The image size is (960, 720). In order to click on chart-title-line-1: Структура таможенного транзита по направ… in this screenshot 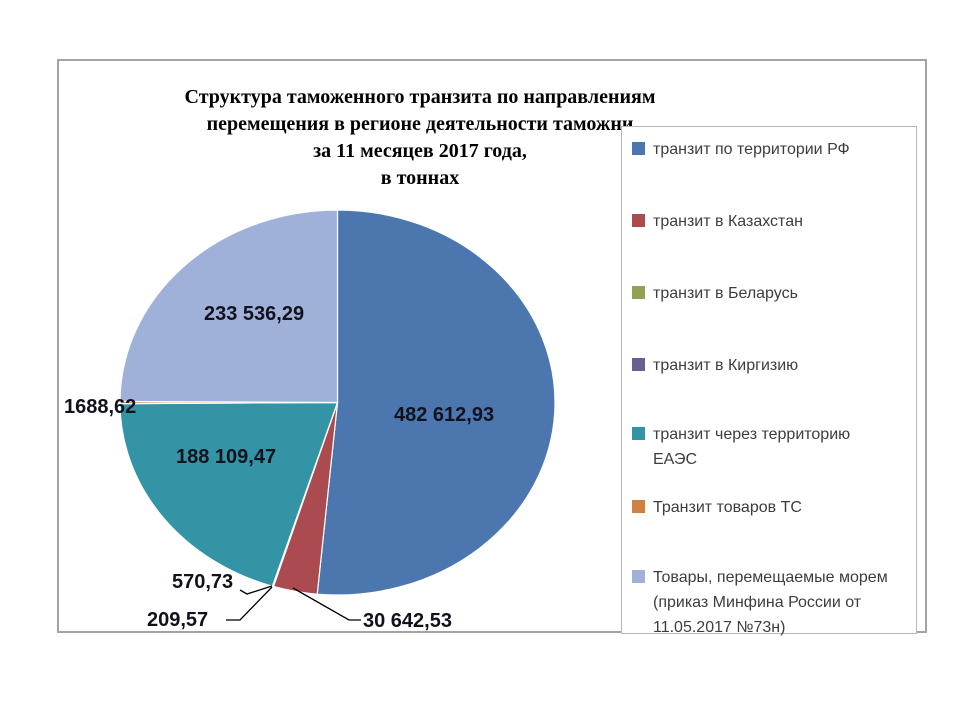, I will do `click(420, 97)`.